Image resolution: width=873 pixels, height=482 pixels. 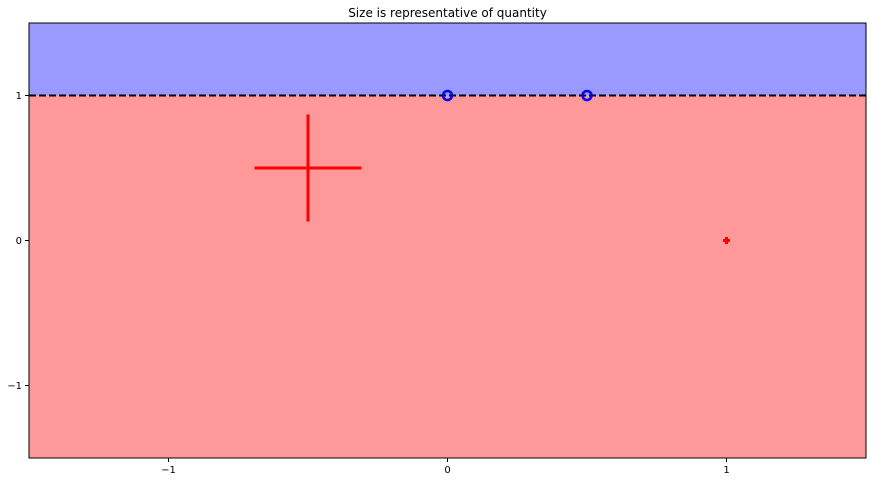 What do you see at coordinates (447, 13) in the screenshot?
I see `chart-title: Size is representative of quantity` at bounding box center [447, 13].